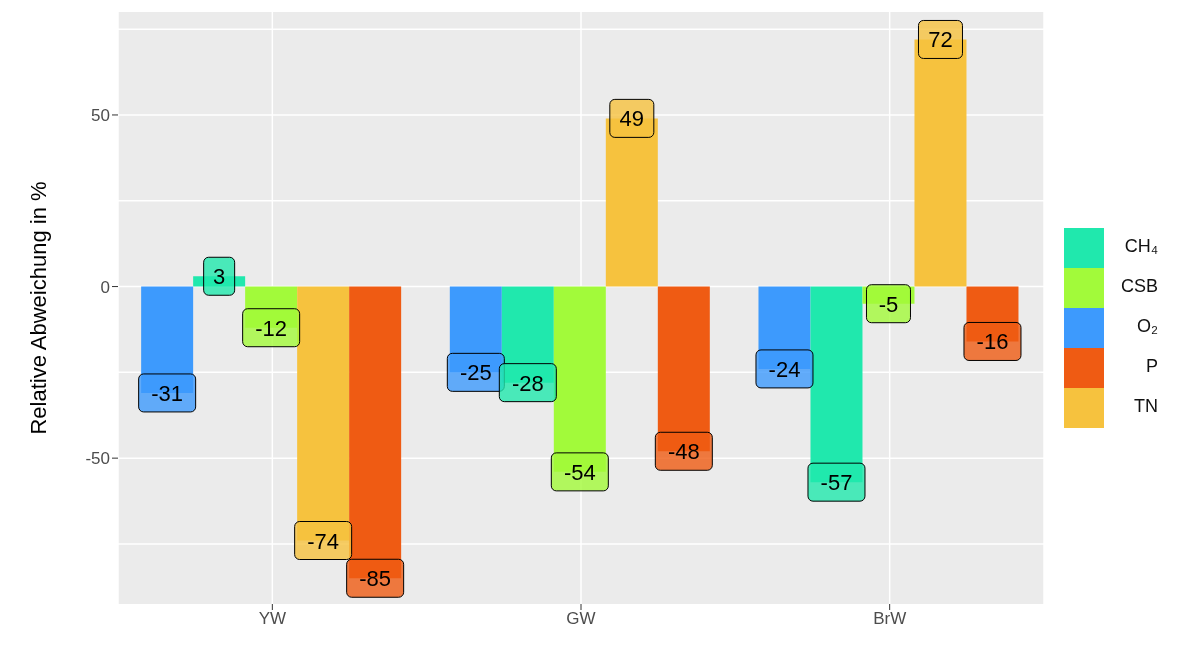 The height and width of the screenshot is (648, 1186). What do you see at coordinates (97, 459) in the screenshot?
I see `y-tick-label: -50` at bounding box center [97, 459].